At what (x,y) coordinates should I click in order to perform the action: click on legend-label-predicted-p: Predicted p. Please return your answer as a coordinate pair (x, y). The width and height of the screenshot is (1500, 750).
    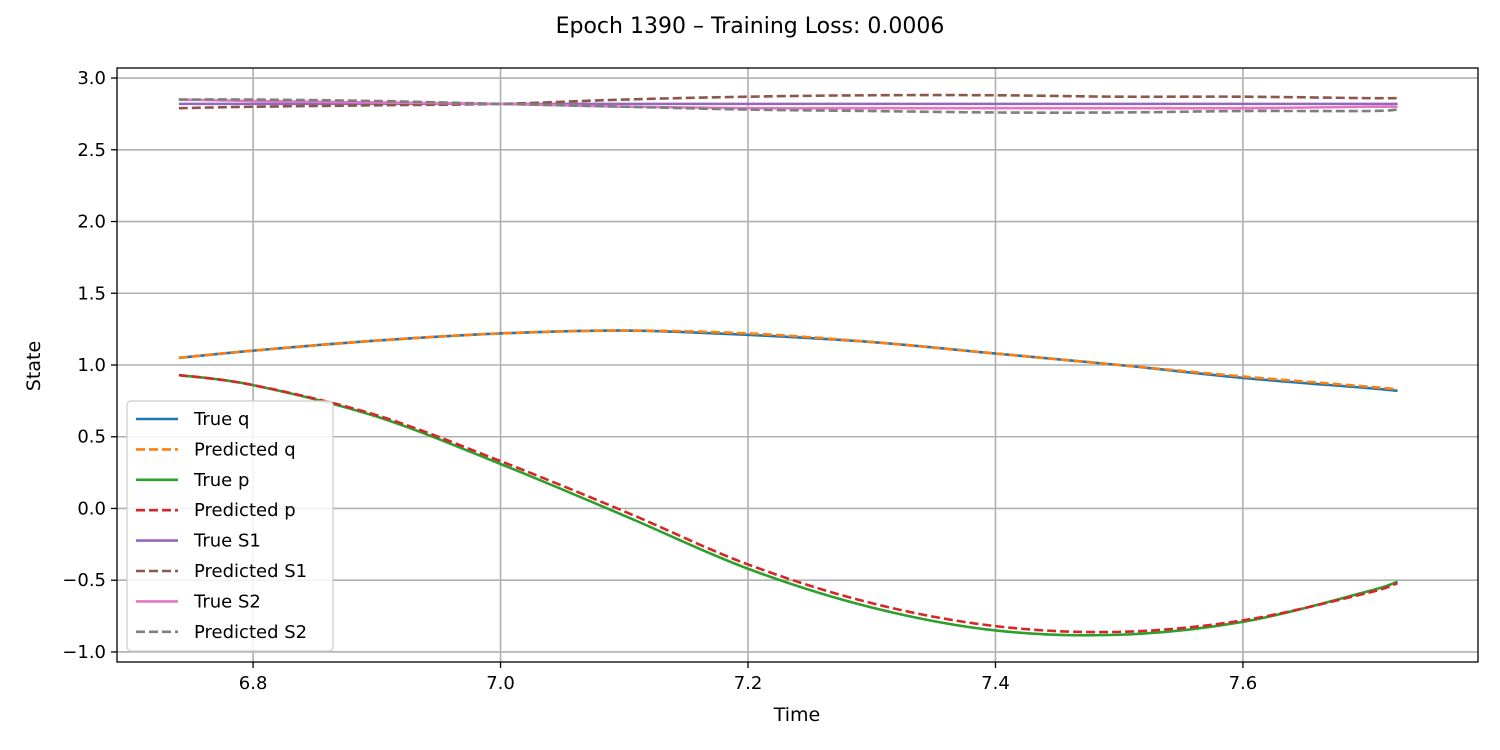
    Looking at the image, I should click on (245, 510).